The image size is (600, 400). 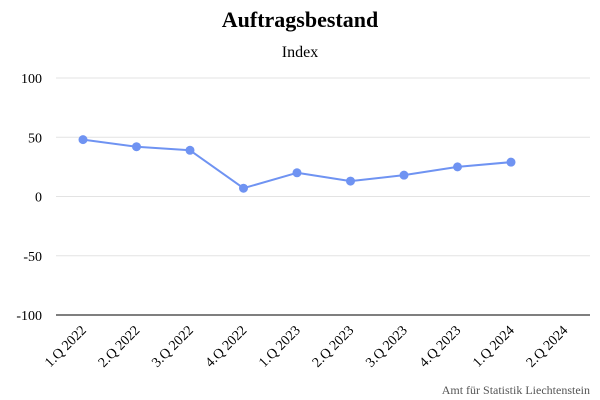 What do you see at coordinates (29, 316) in the screenshot?
I see `y-tick-label: -100` at bounding box center [29, 316].